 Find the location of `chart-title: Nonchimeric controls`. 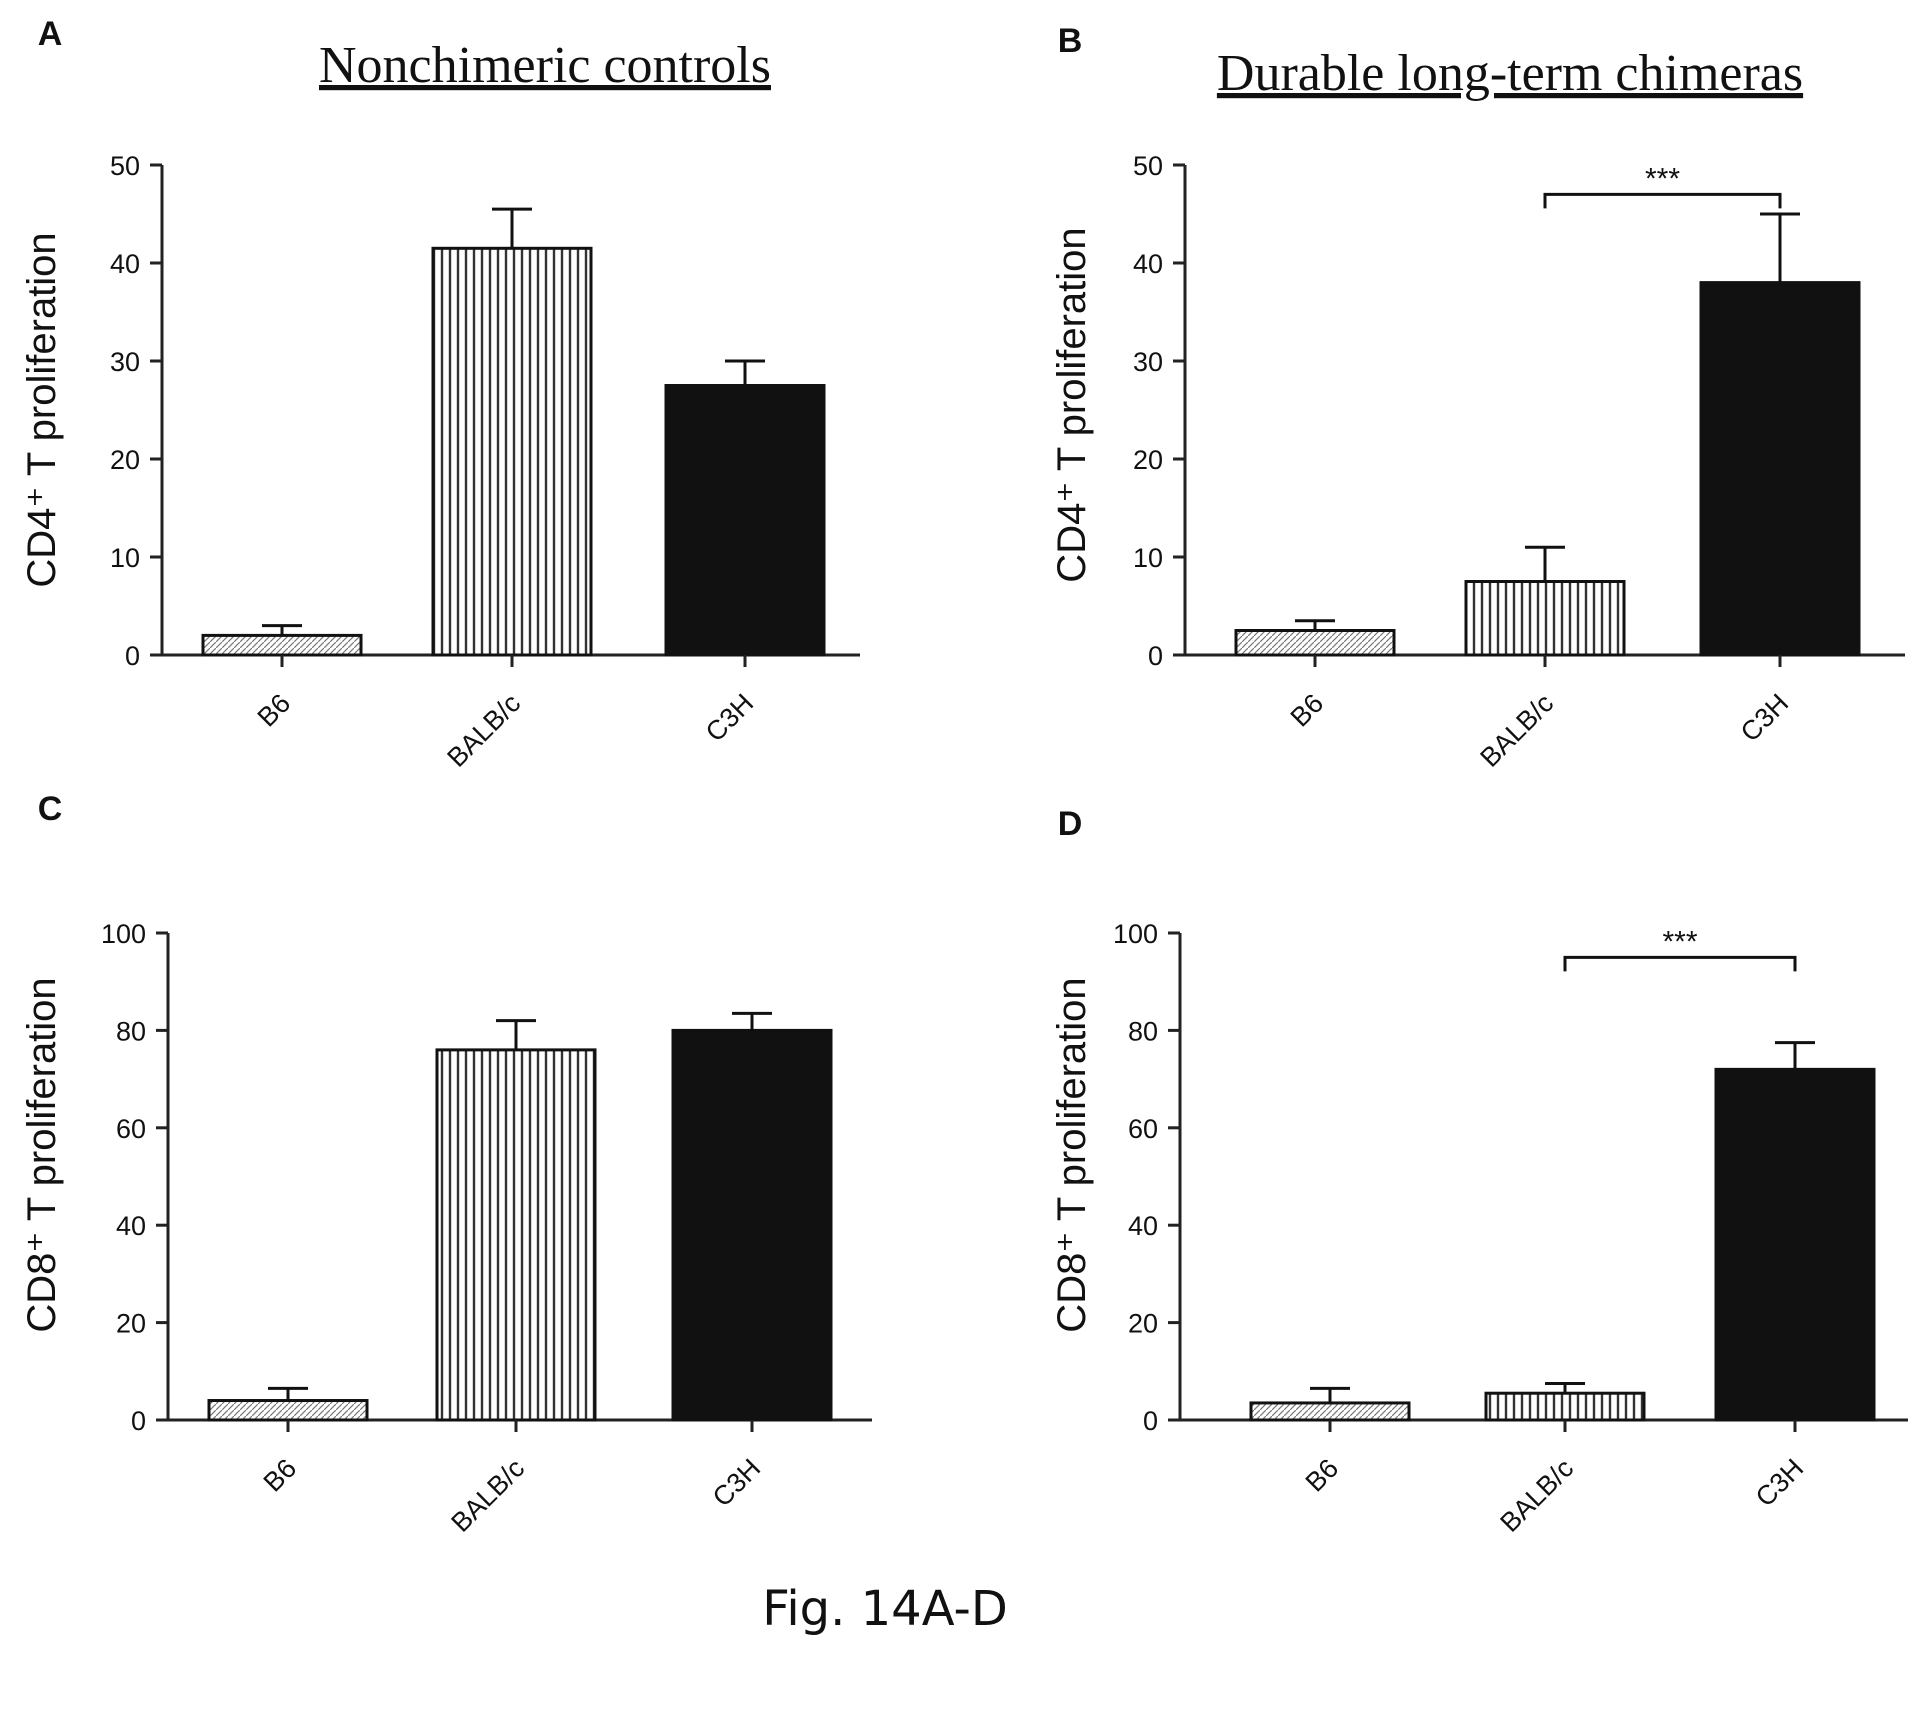

chart-title: Nonchimeric controls is located at coordinates (545, 65).